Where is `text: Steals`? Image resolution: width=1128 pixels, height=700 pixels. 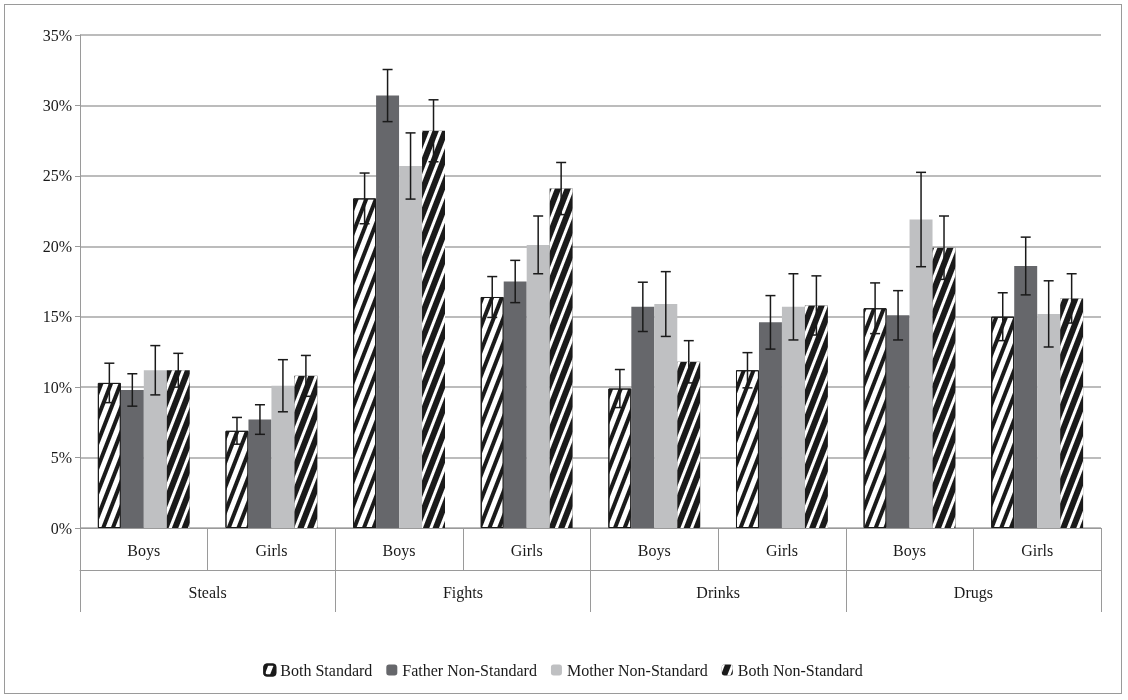 text: Steals is located at coordinates (207, 592).